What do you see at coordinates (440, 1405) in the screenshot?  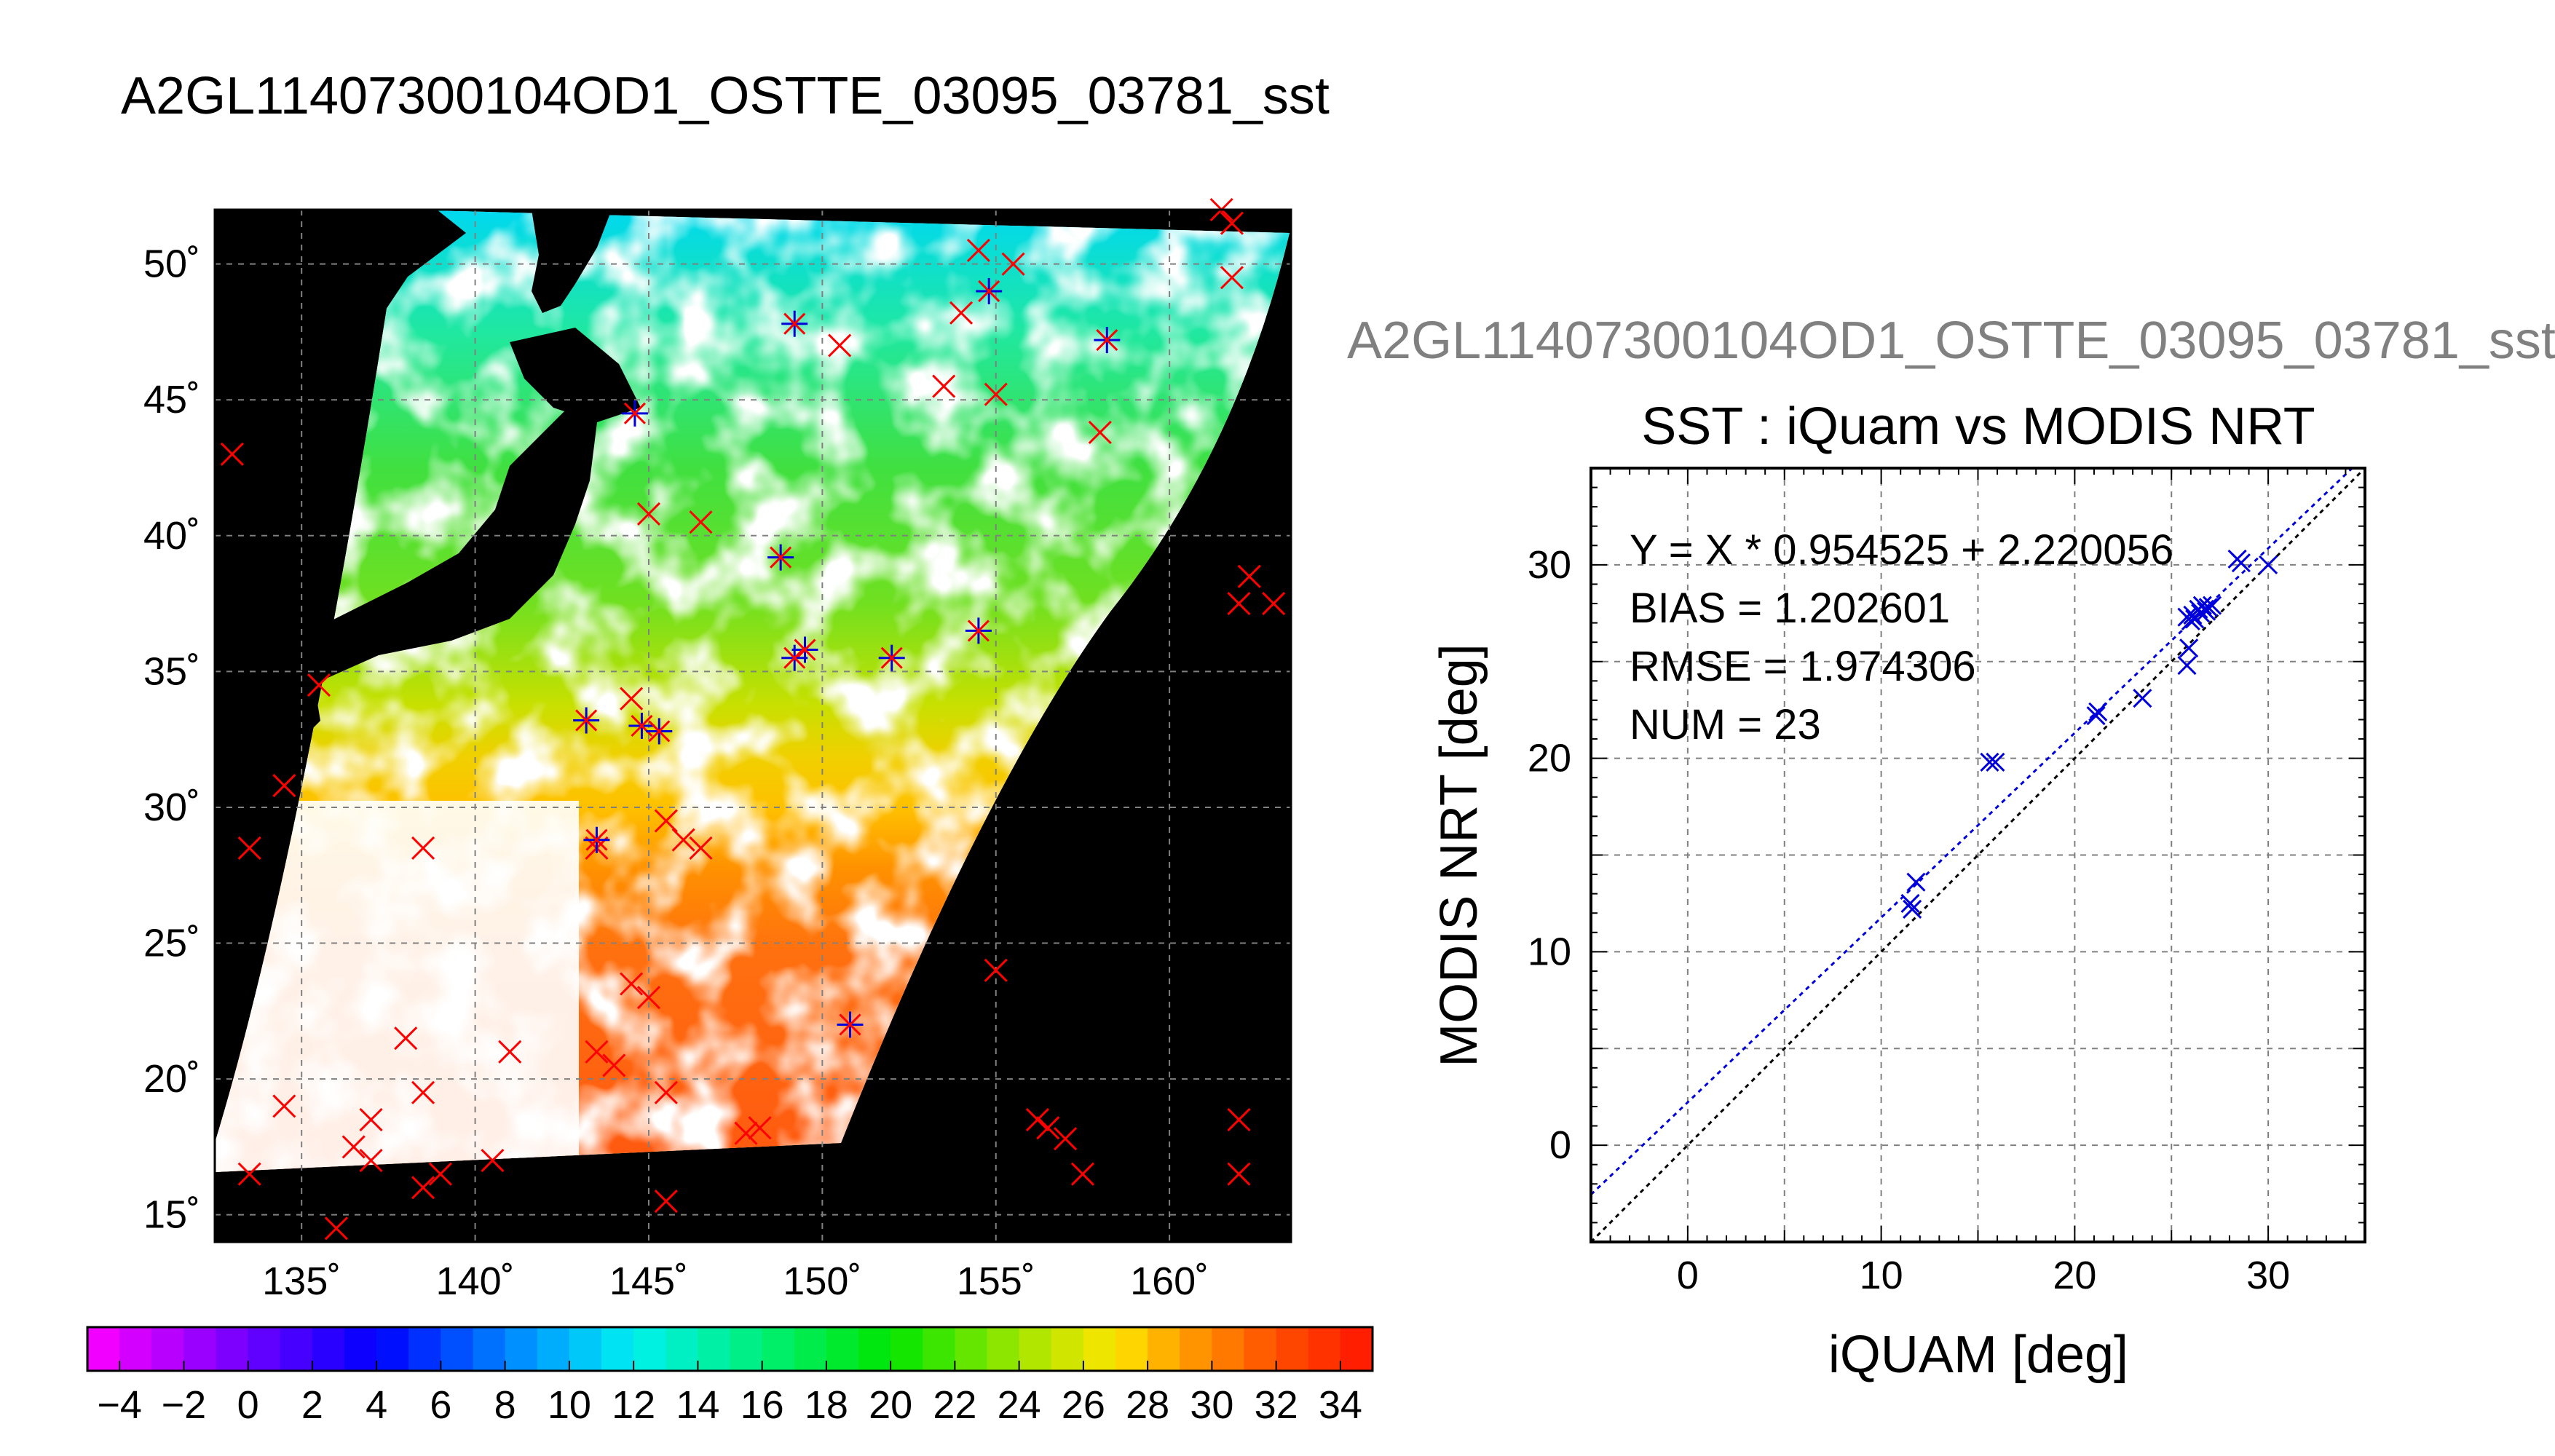 I see `colorbar-tick-label: 6` at bounding box center [440, 1405].